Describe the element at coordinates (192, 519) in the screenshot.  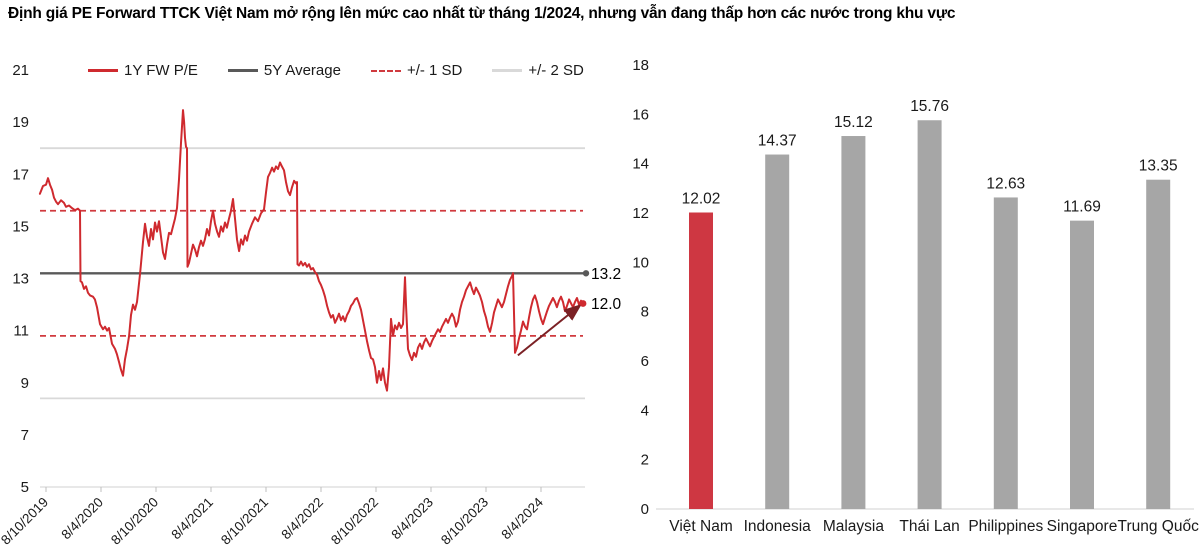
I see `x-axis-label: 8/4/2021` at that location.